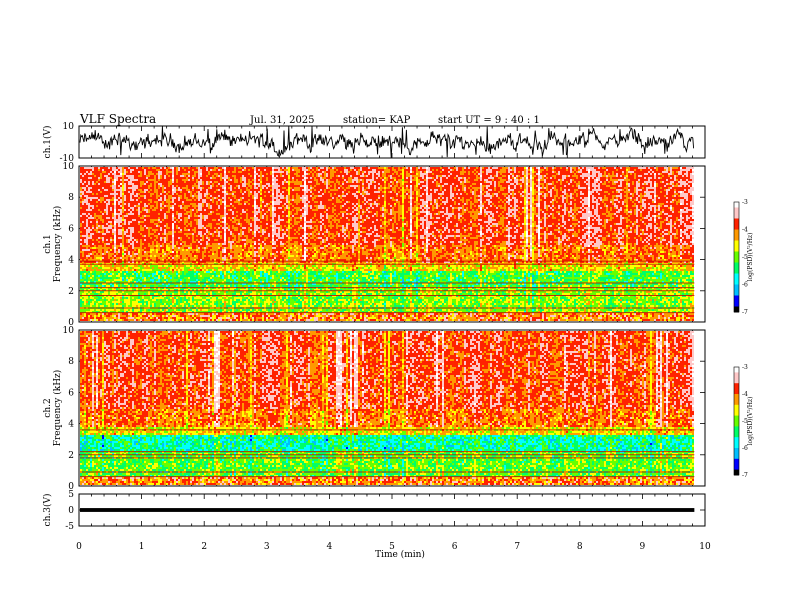 The width and height of the screenshot is (792, 612). What do you see at coordinates (71, 229) in the screenshot?
I see `y-tick-label: 6` at bounding box center [71, 229].